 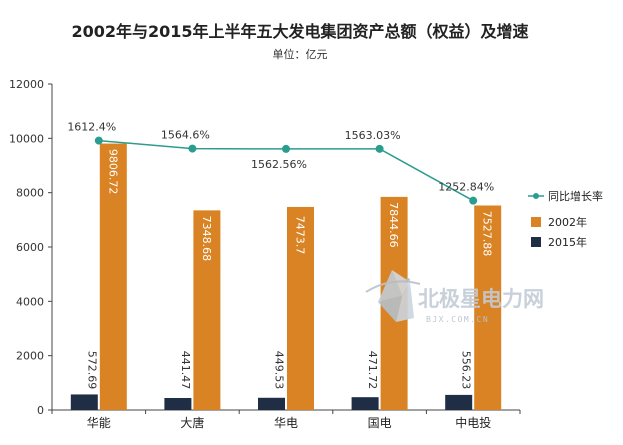 What do you see at coordinates (206, 238) in the screenshot?
I see `bar-2002-value-label: 7348.68` at bounding box center [206, 238].